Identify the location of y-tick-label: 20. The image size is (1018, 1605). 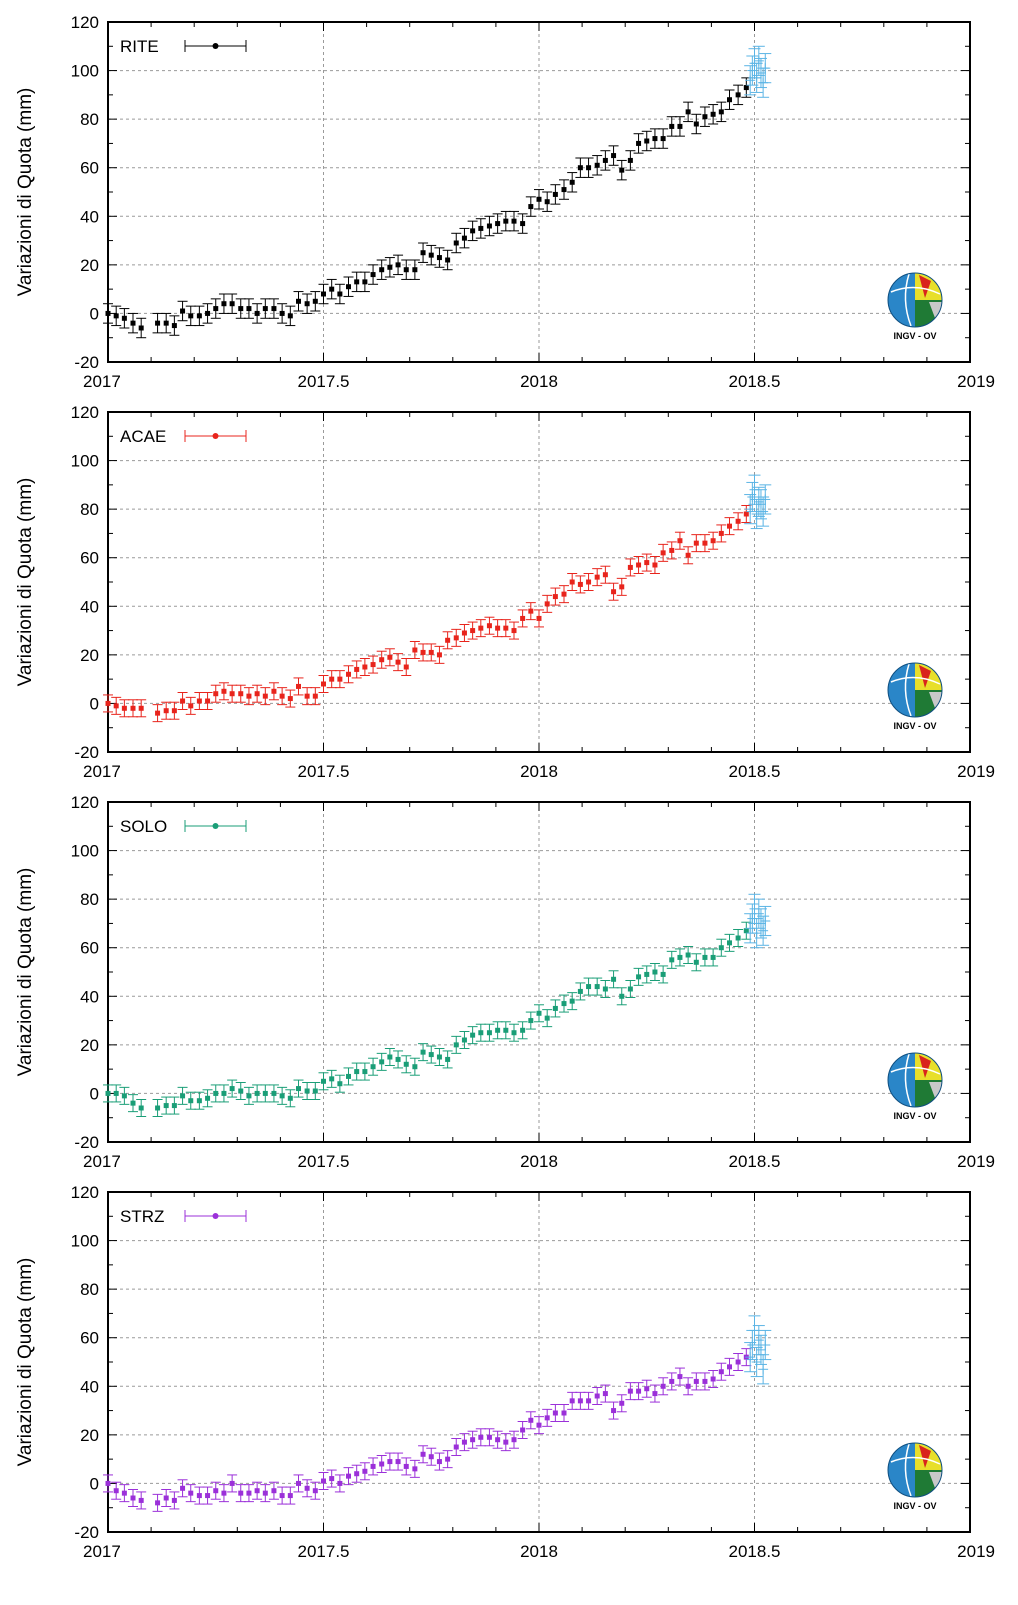
(89, 655).